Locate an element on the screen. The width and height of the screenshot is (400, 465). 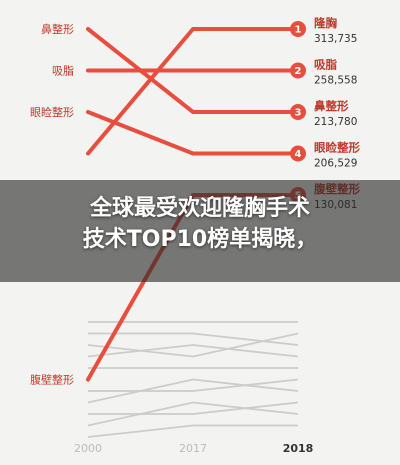
rank-number: 2 is located at coordinates (298, 71).